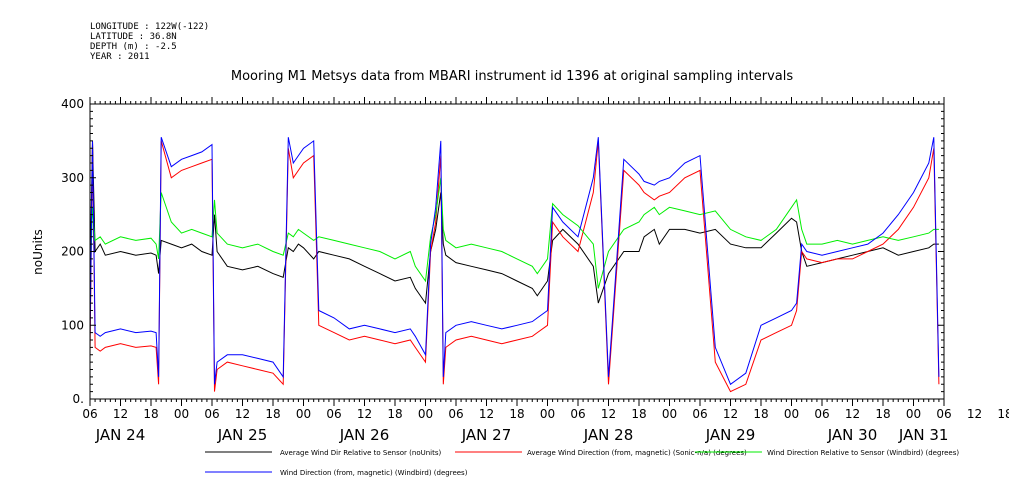 The height and width of the screenshot is (504, 1009). I want to click on x-date-label: JAN 26, so click(364, 435).